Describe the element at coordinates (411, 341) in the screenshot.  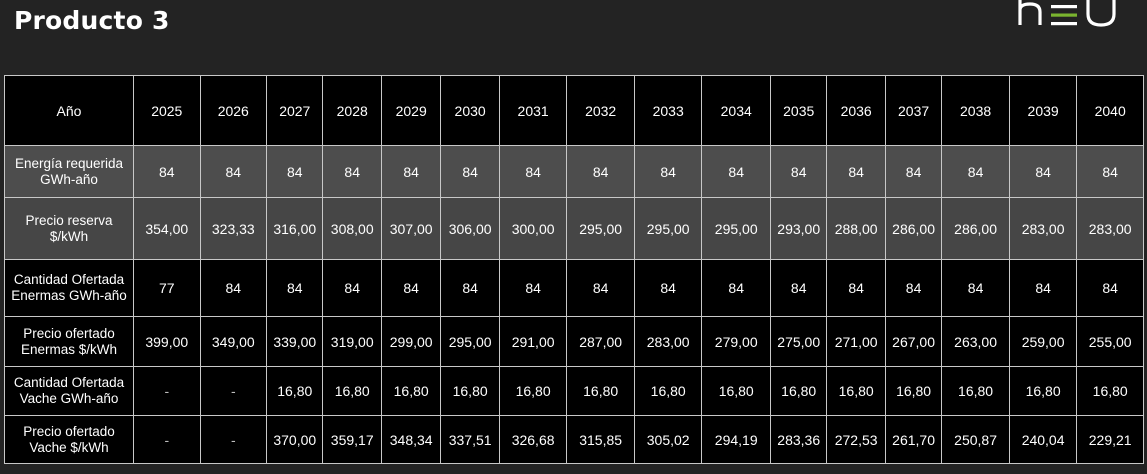
I see `table-cell: 299,00` at that location.